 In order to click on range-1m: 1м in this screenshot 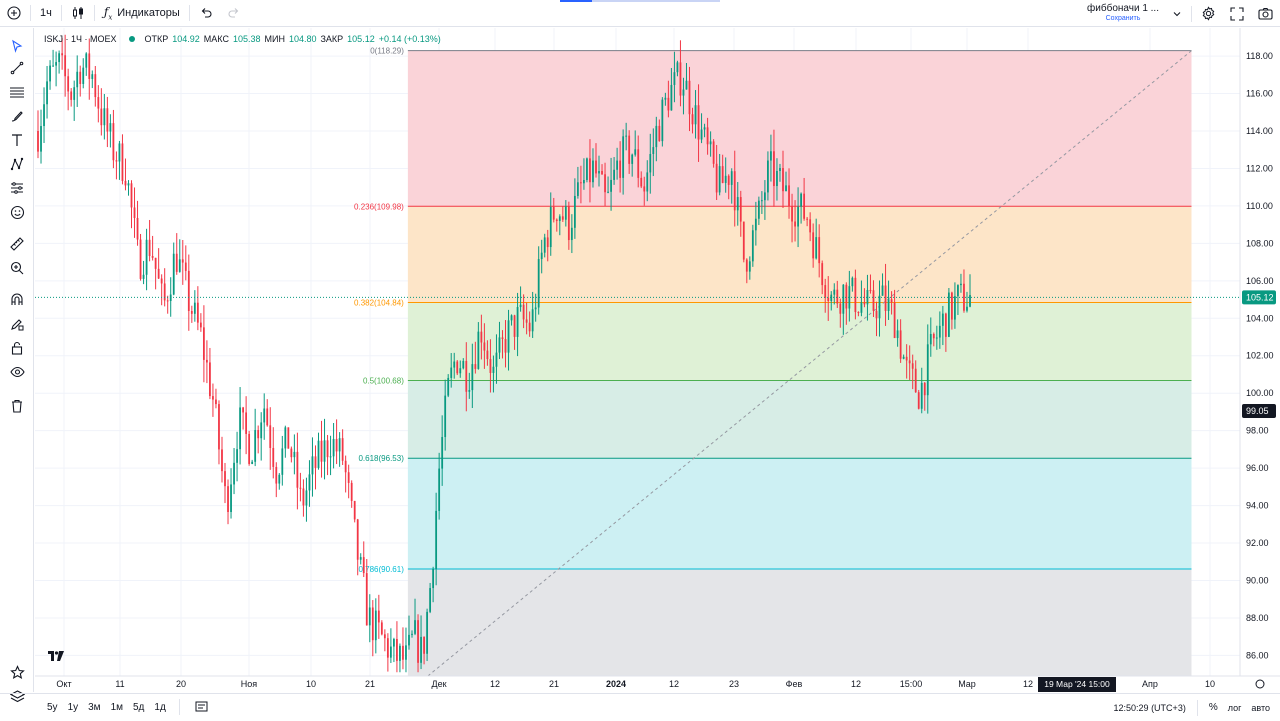, I will do `click(116, 707)`.